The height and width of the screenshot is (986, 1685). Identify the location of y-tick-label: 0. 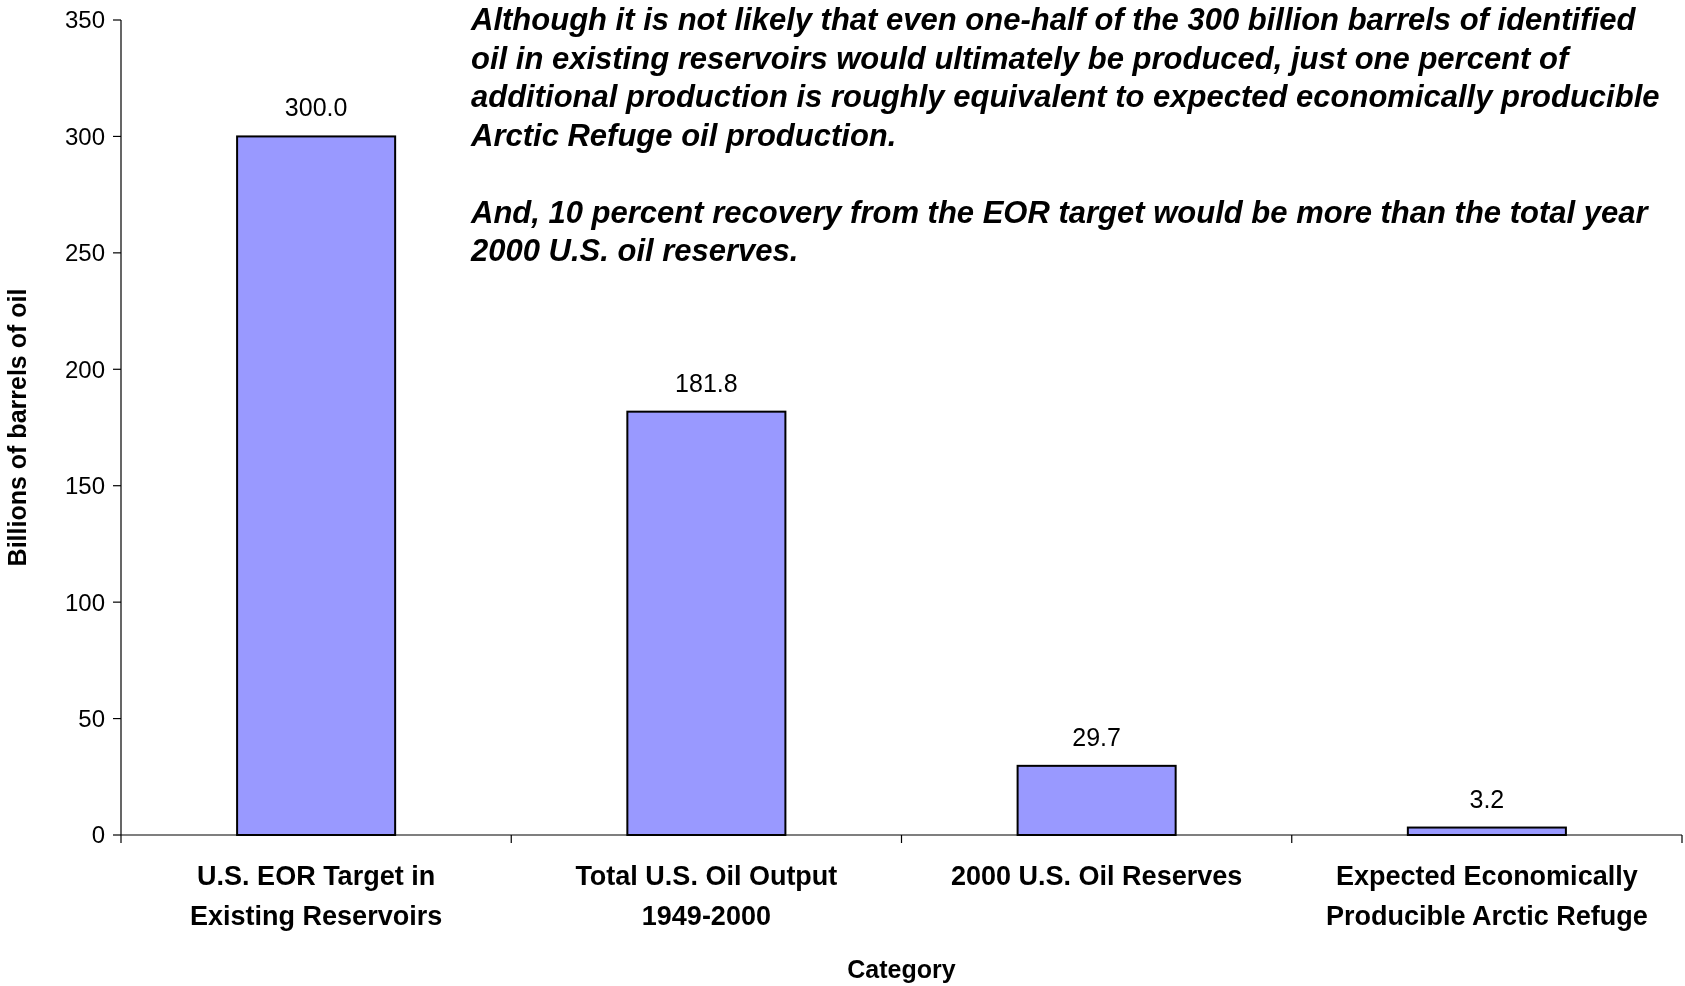
(98, 835).